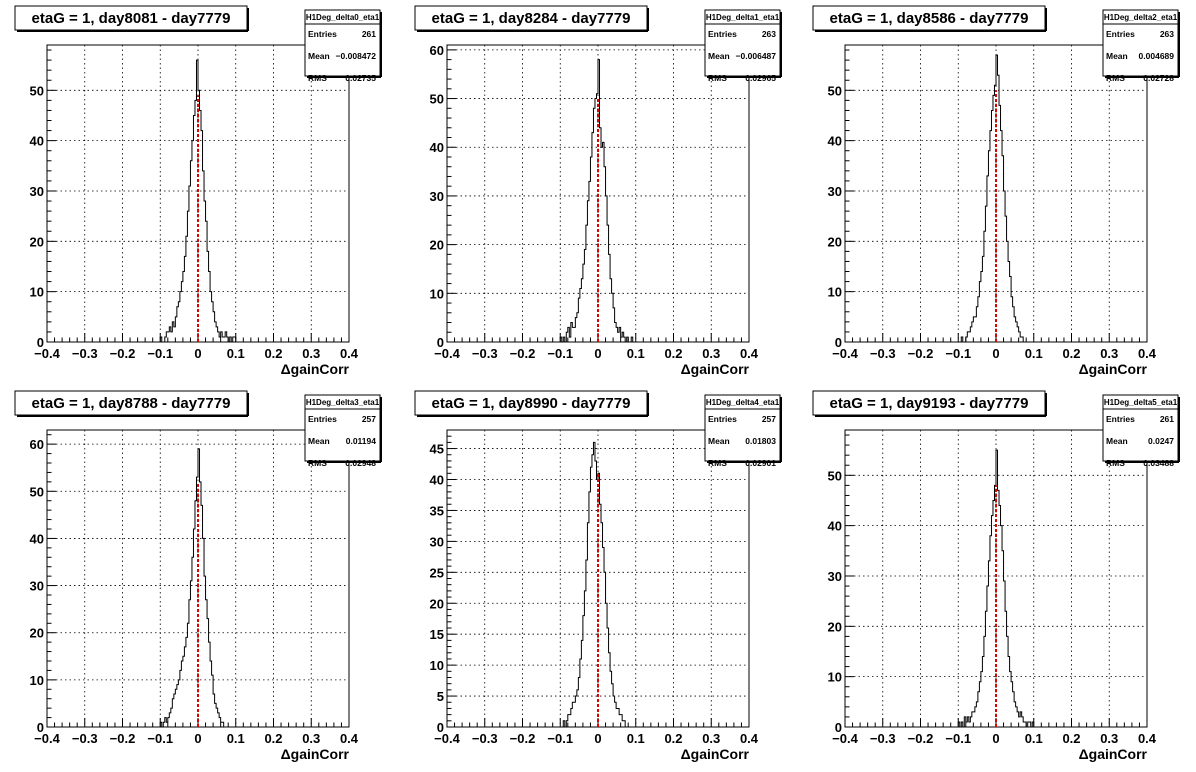 The height and width of the screenshot is (772, 1196). I want to click on chart-title: etaG = 1, day8990 - day7779, so click(531, 403).